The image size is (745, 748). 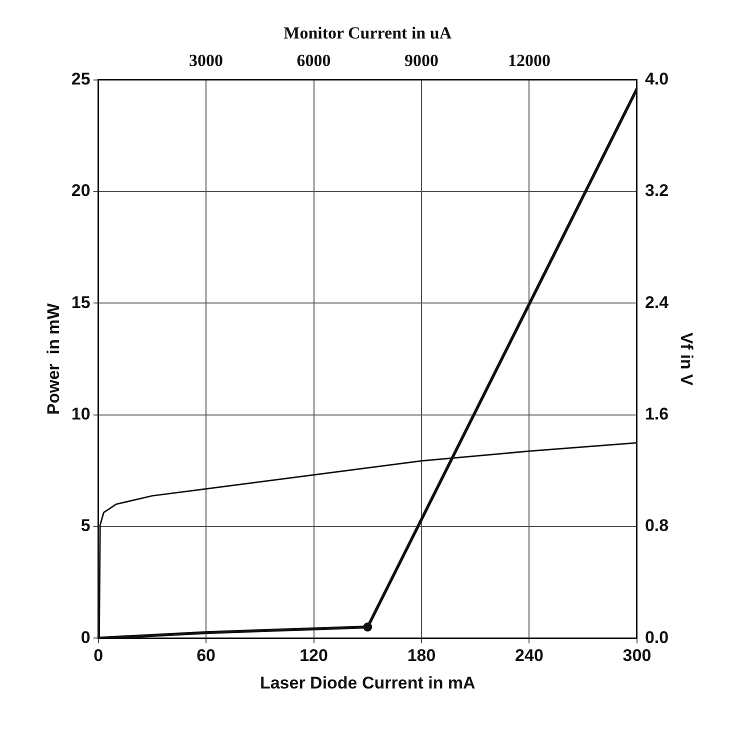 What do you see at coordinates (656, 526) in the screenshot?
I see `y2-tick-label: 0.8` at bounding box center [656, 526].